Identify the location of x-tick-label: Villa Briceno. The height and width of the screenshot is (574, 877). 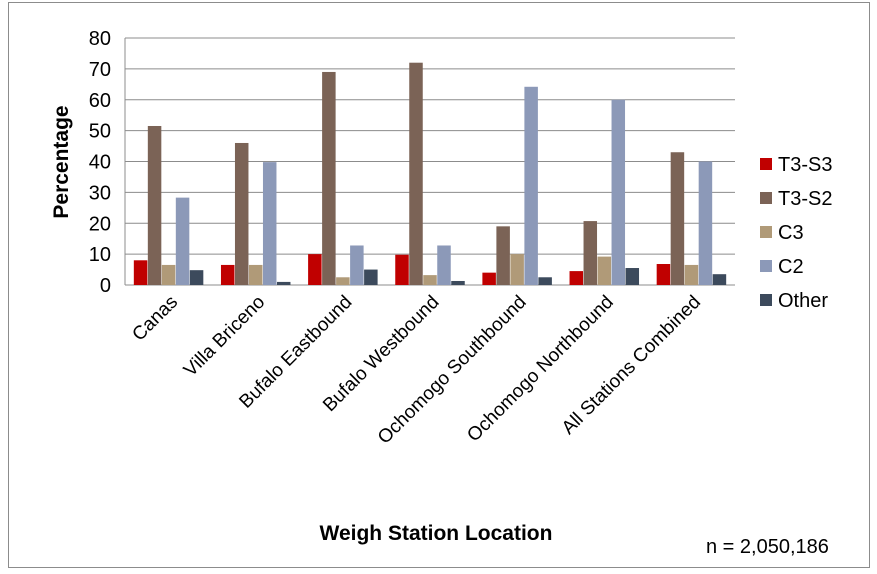
(224, 336).